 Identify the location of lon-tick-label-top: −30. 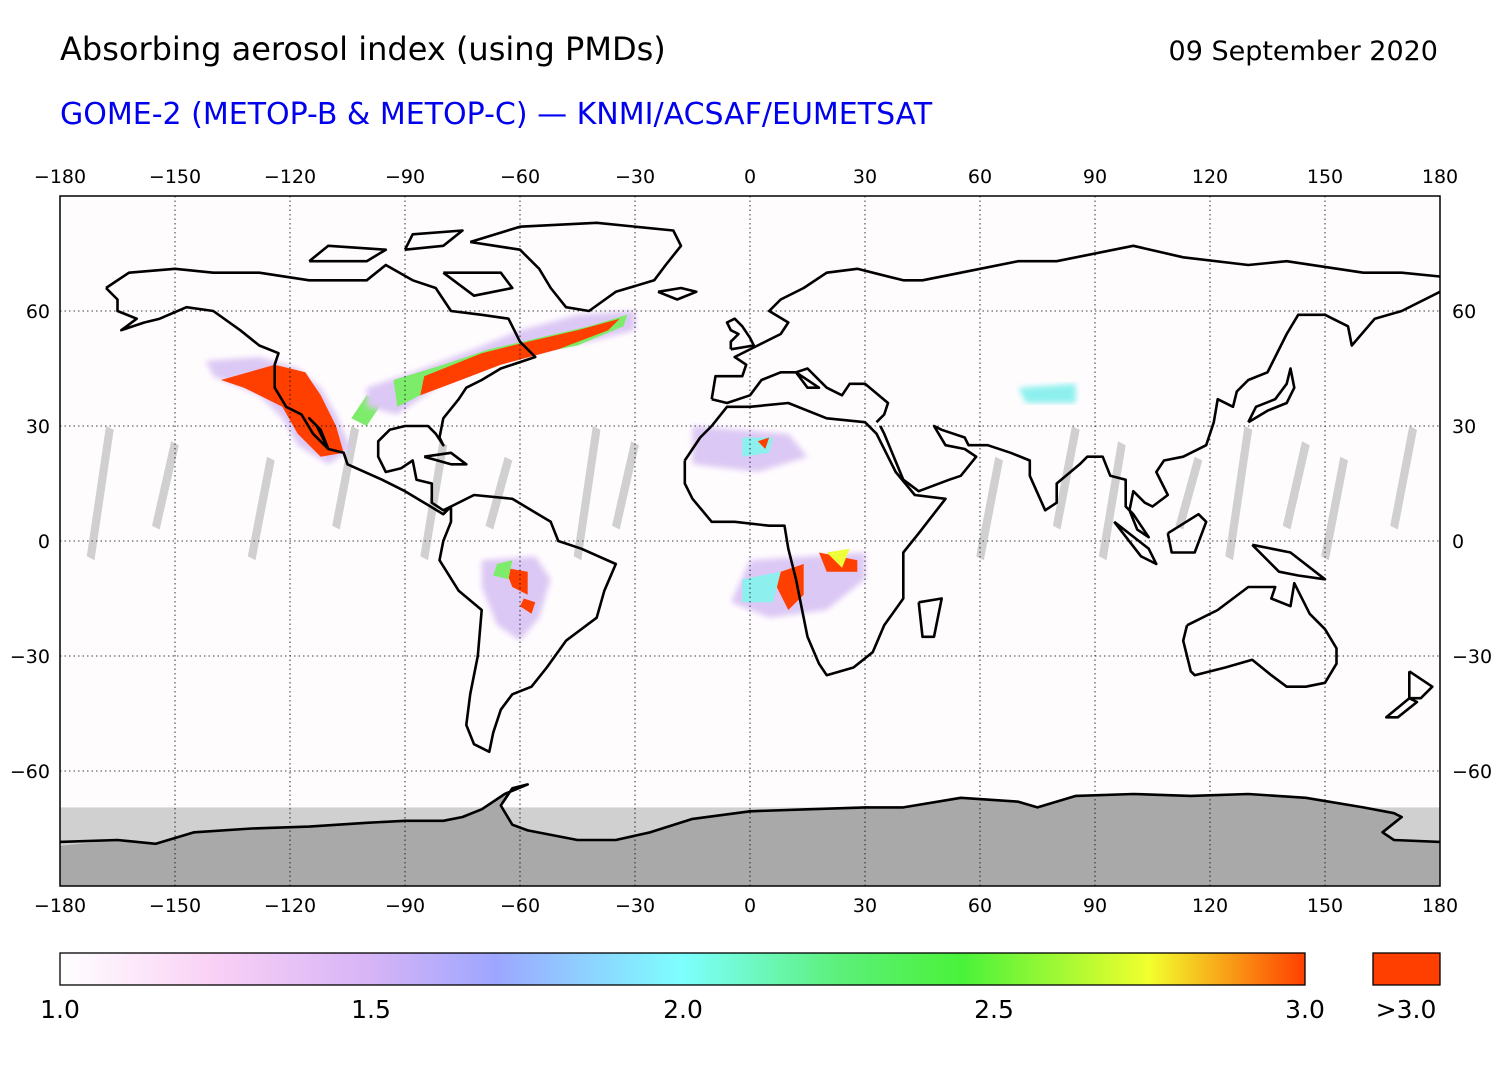
(635, 177).